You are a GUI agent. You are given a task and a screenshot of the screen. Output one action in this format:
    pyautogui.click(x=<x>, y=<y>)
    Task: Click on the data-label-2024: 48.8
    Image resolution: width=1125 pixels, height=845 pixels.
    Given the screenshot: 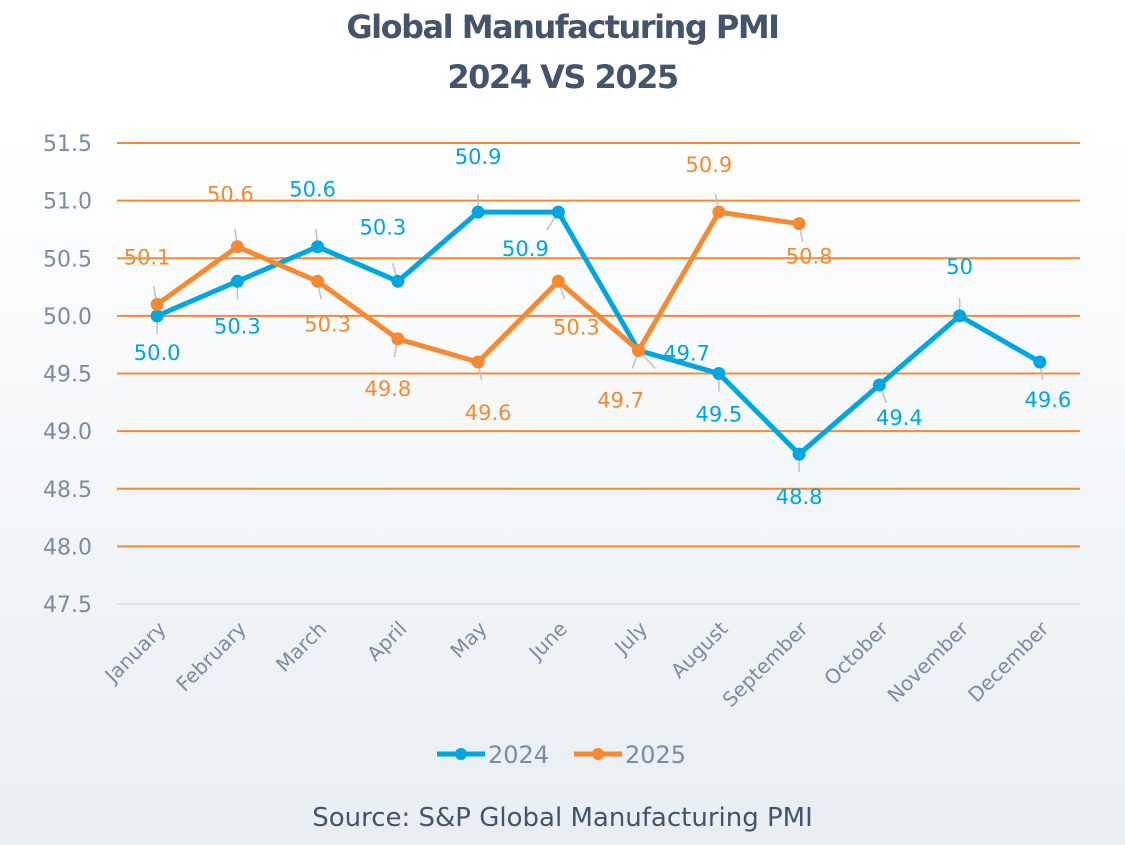 What is the action you would take?
    pyautogui.click(x=799, y=497)
    